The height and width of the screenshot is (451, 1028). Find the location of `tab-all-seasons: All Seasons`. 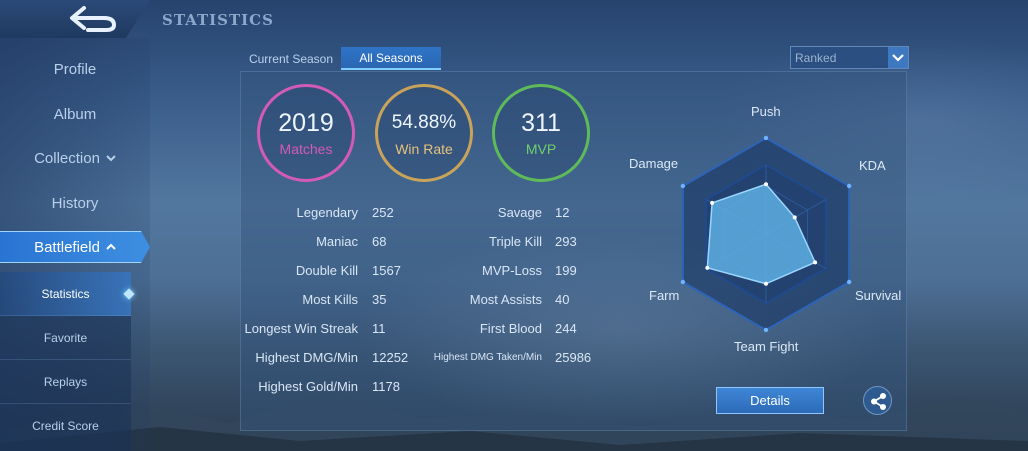

tab-all-seasons: All Seasons is located at coordinates (391, 58).